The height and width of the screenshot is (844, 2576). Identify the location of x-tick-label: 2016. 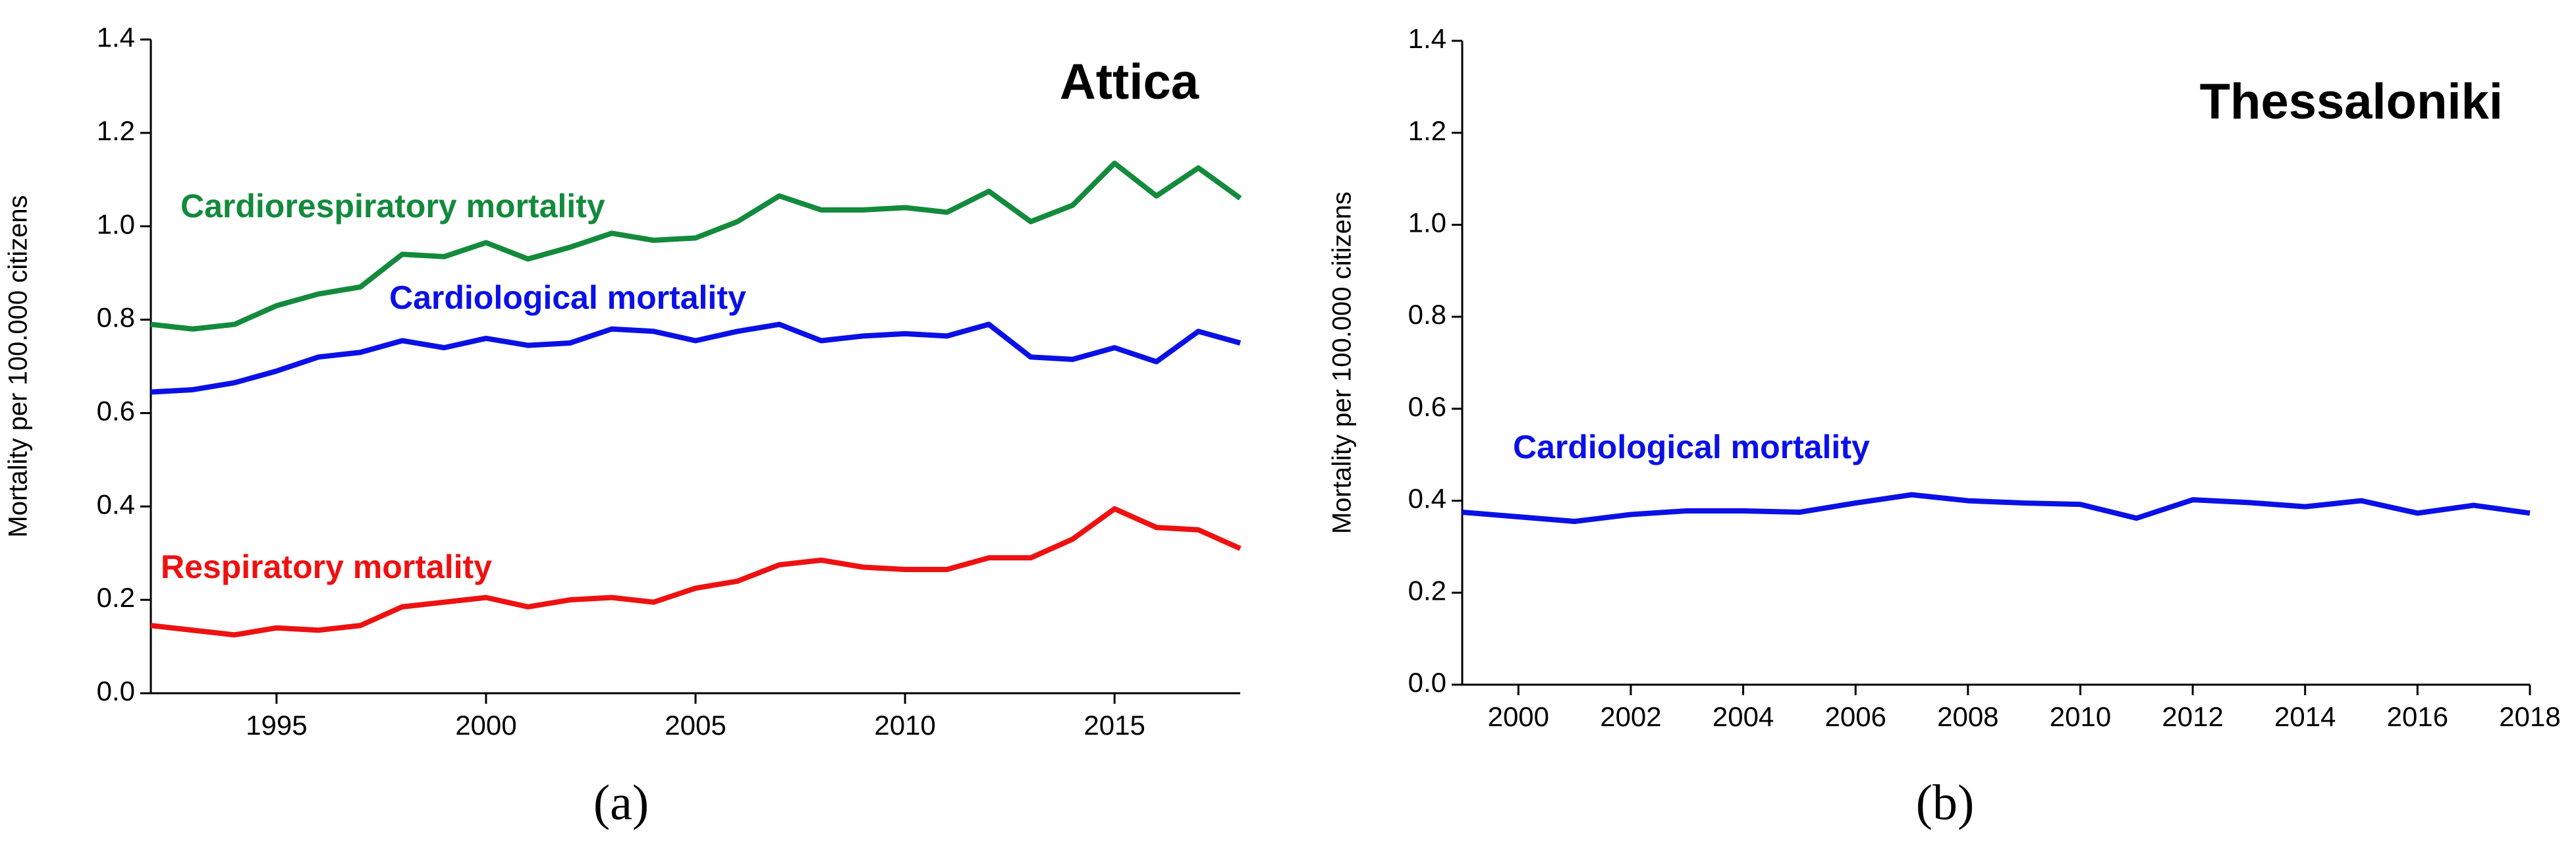
(2417, 716).